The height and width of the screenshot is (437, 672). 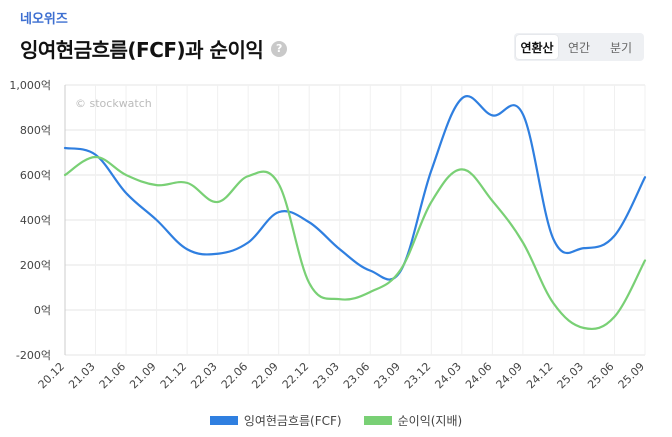 I want to click on x-tick-label: 21.03, so click(x=81, y=375).